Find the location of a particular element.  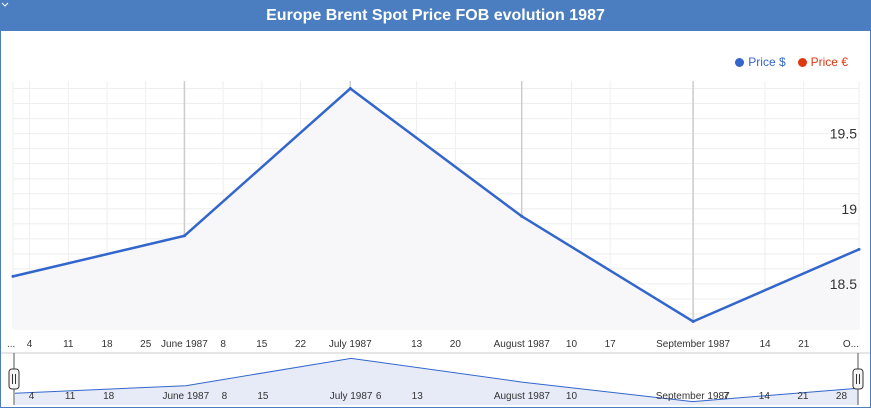

overview-area is located at coordinates (436, 381).